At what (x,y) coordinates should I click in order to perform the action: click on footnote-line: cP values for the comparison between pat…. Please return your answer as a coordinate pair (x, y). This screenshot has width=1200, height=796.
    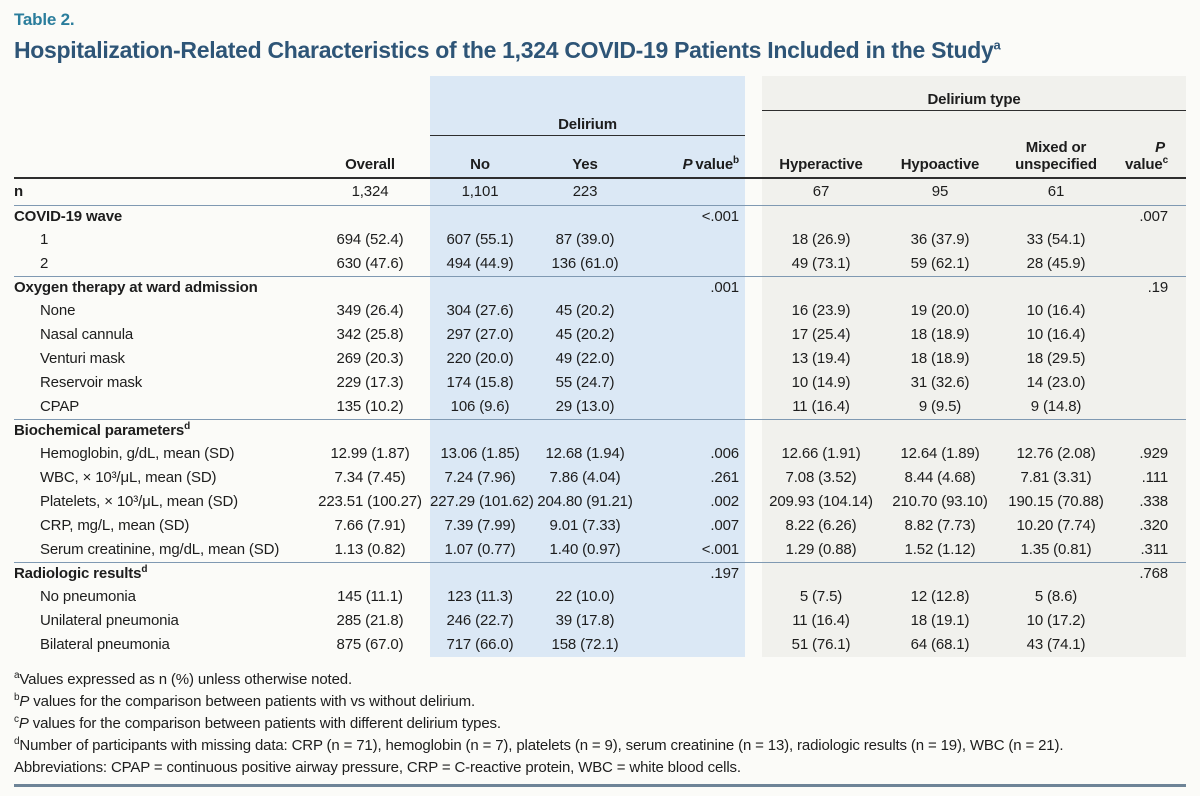
    Looking at the image, I should click on (600, 724).